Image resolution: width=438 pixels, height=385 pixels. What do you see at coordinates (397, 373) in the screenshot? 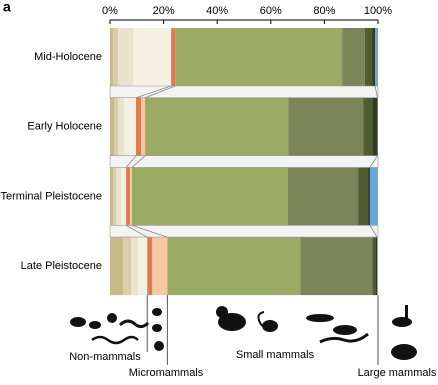
I see `group-label: Large mammals` at bounding box center [397, 373].